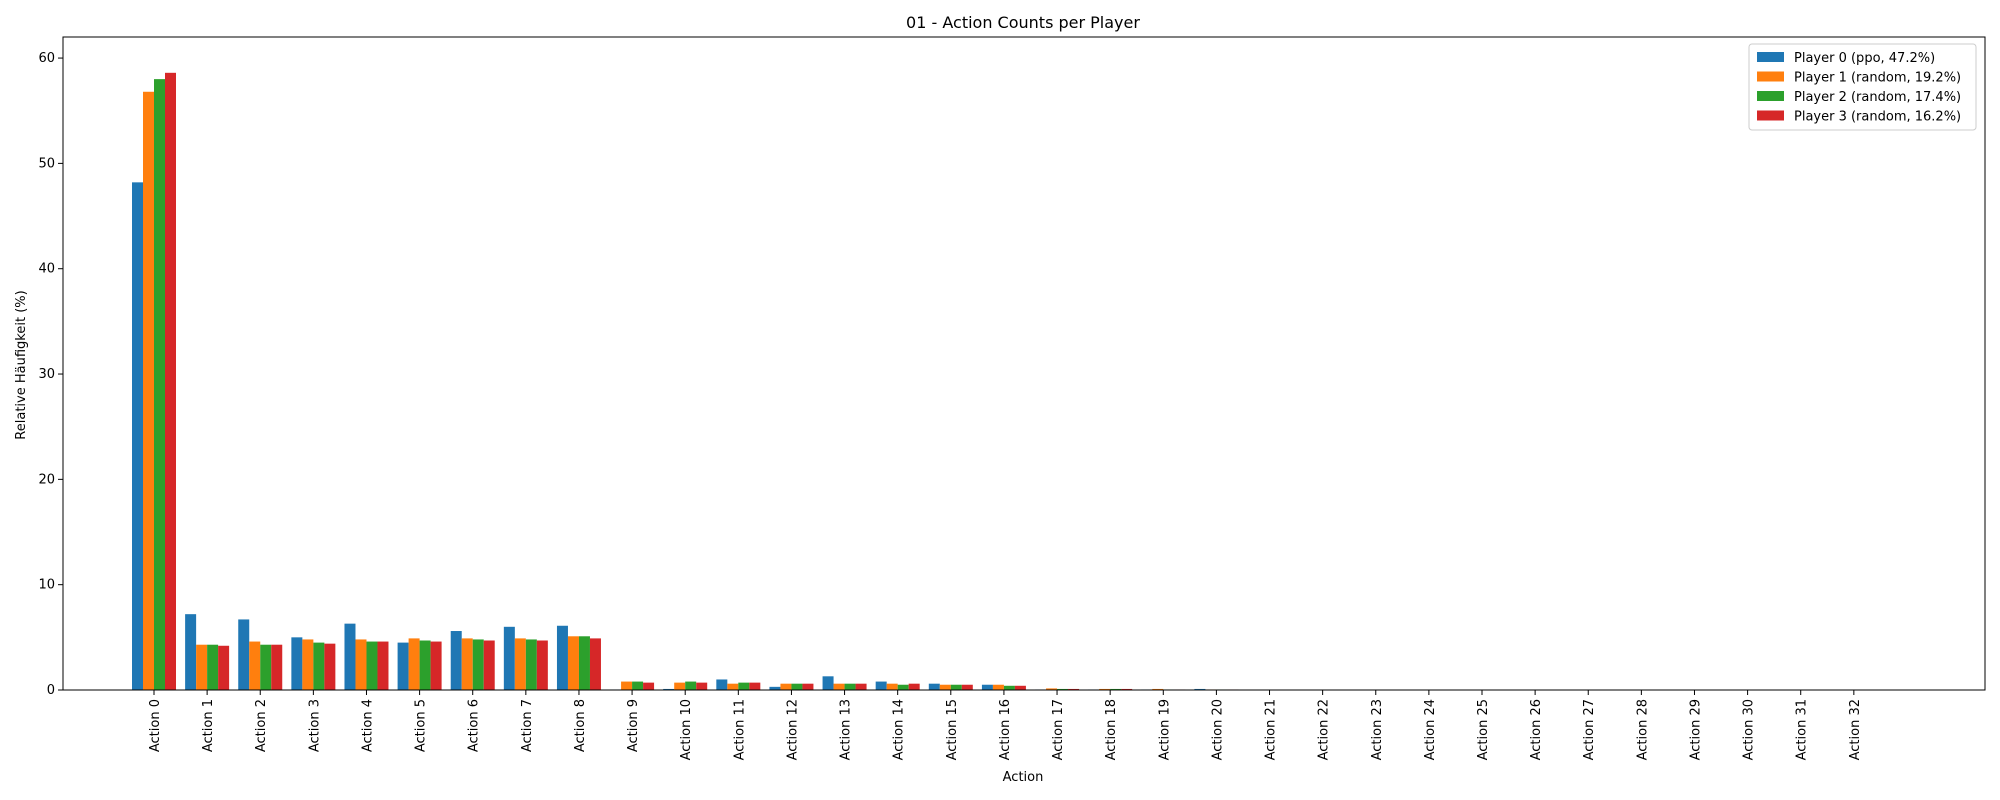 This screenshot has height=800, width=2000. Describe the element at coordinates (367, 725) in the screenshot. I see `x-tick-label: Action 4` at that location.